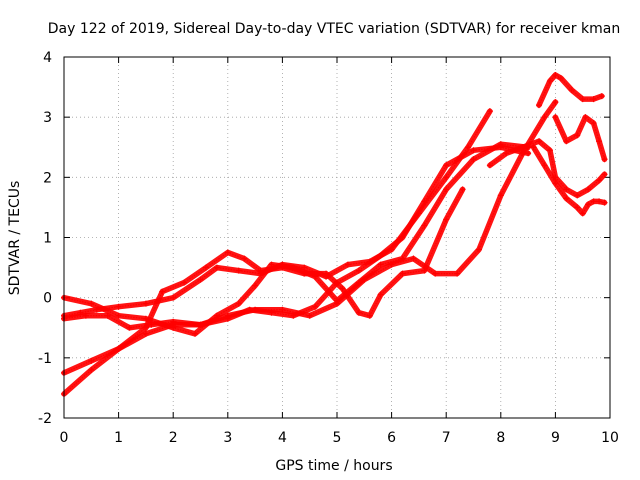 The height and width of the screenshot is (480, 640). What do you see at coordinates (555, 438) in the screenshot?
I see `x-tick-label: 9` at bounding box center [555, 438].